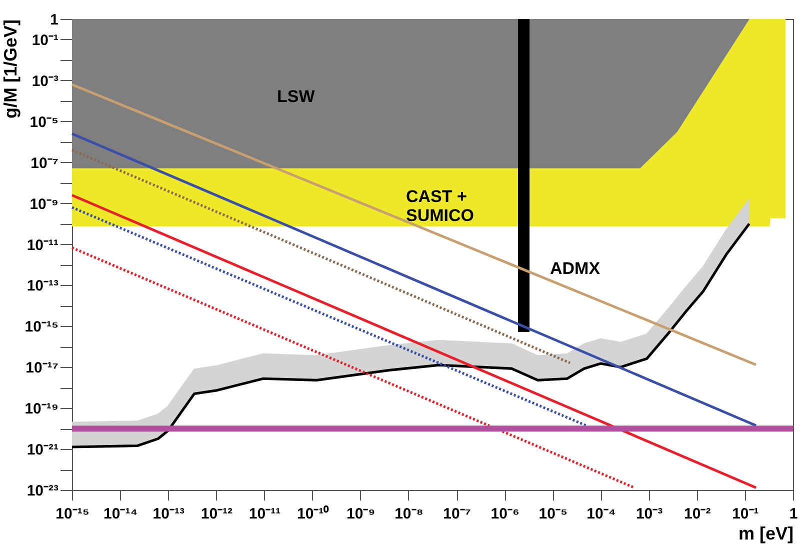 Image resolution: width=808 pixels, height=547 pixels. Describe the element at coordinates (45, 81) in the screenshot. I see `y-tick-label: 10⁻³` at that location.